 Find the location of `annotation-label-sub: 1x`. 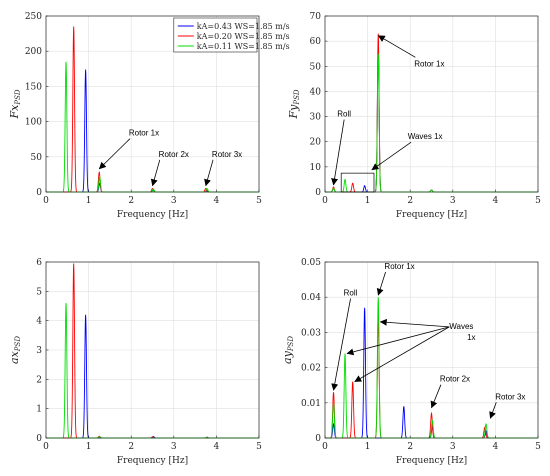

annotation-label-sub: 1x is located at coordinates (471, 337).